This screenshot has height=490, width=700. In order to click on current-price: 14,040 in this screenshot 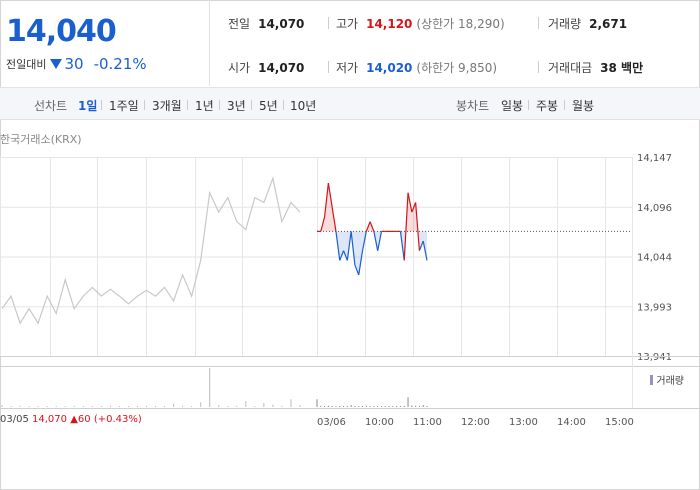, I will do `click(61, 31)`.